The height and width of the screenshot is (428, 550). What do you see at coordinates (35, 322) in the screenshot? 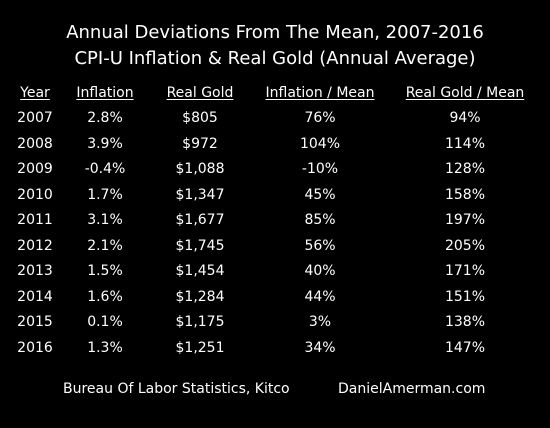
I see `cell-year: 2015` at bounding box center [35, 322].